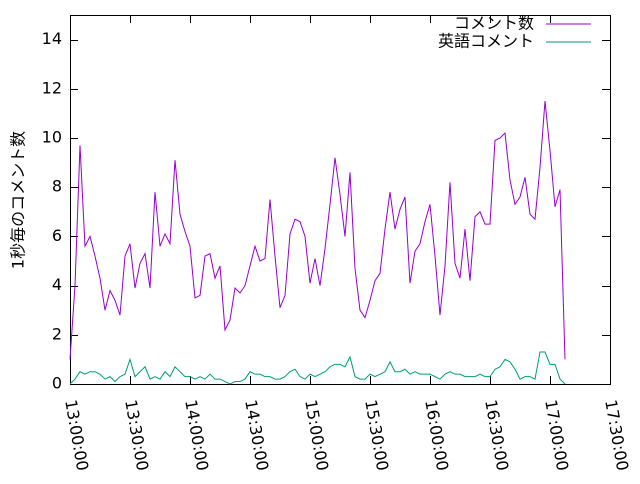 The image size is (640, 484). What do you see at coordinates (52, 87) in the screenshot?
I see `y-tick-label: 12` at bounding box center [52, 87].